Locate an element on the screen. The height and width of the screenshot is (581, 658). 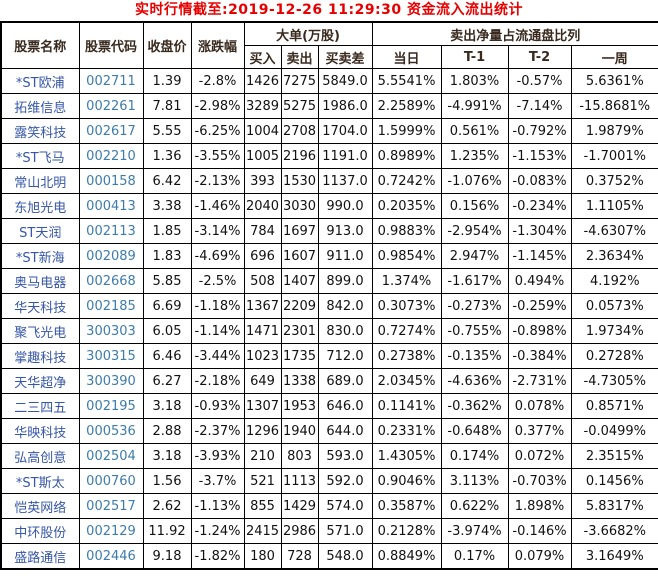
change-pct-cell: -2.8% is located at coordinates (217, 81).